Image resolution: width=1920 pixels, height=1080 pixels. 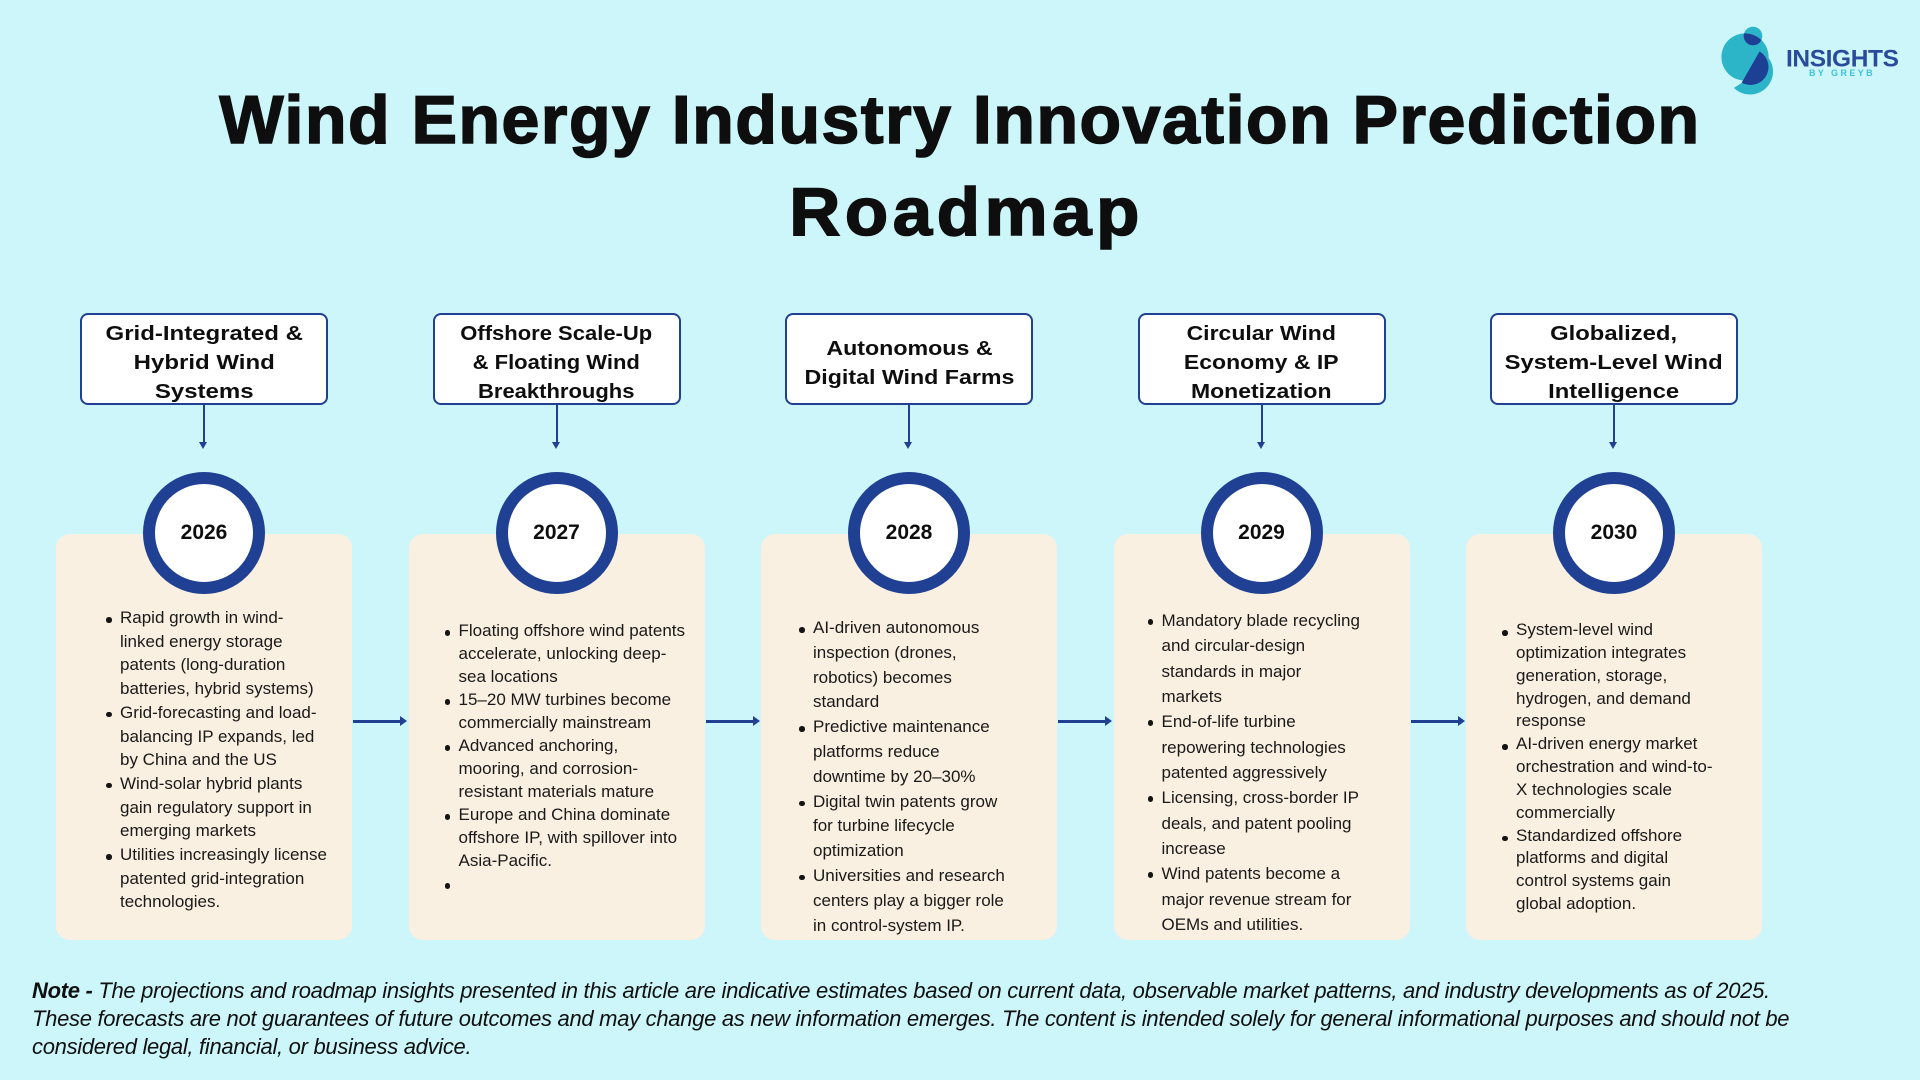 I want to click on svg-text: INSIGHTS, so click(x=1842, y=59).